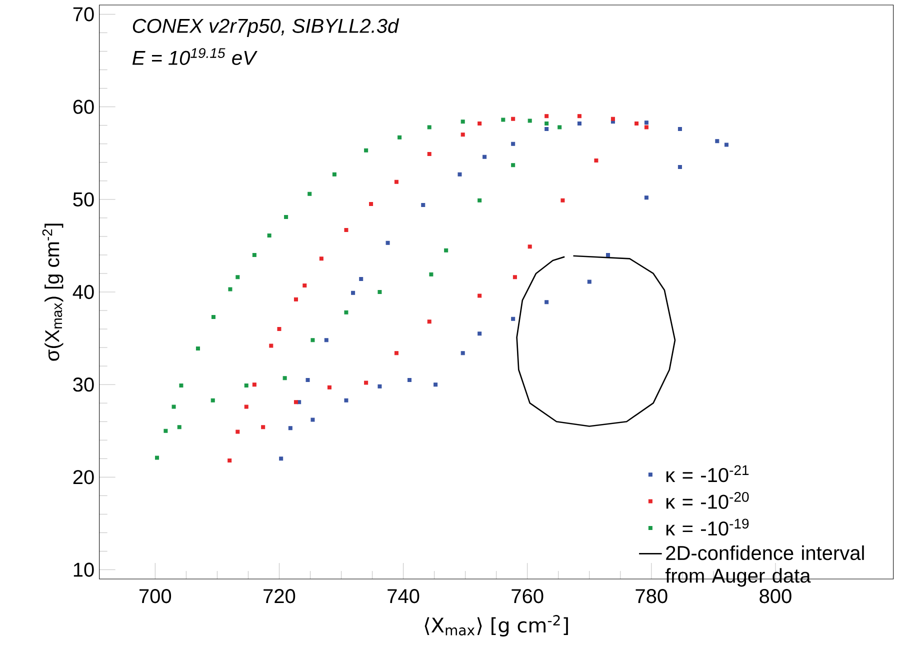 This screenshot has height=649, width=898. I want to click on legend-label: κ = -10$^{-21}$, so click(707, 473).